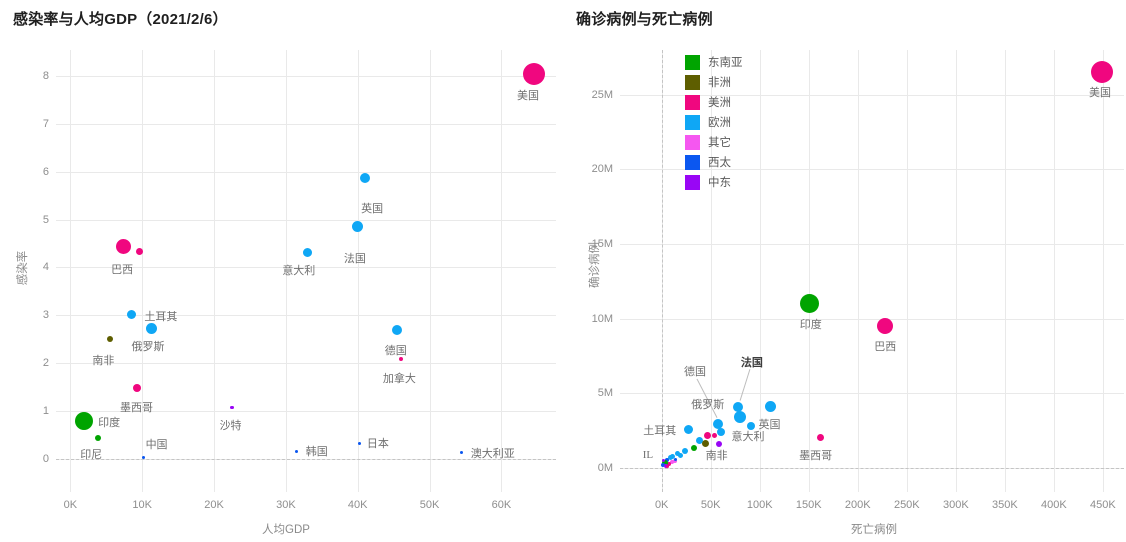 This screenshot has height=542, width=1126. What do you see at coordinates (372, 208) in the screenshot?
I see `point-label-英国: 英国` at bounding box center [372, 208].